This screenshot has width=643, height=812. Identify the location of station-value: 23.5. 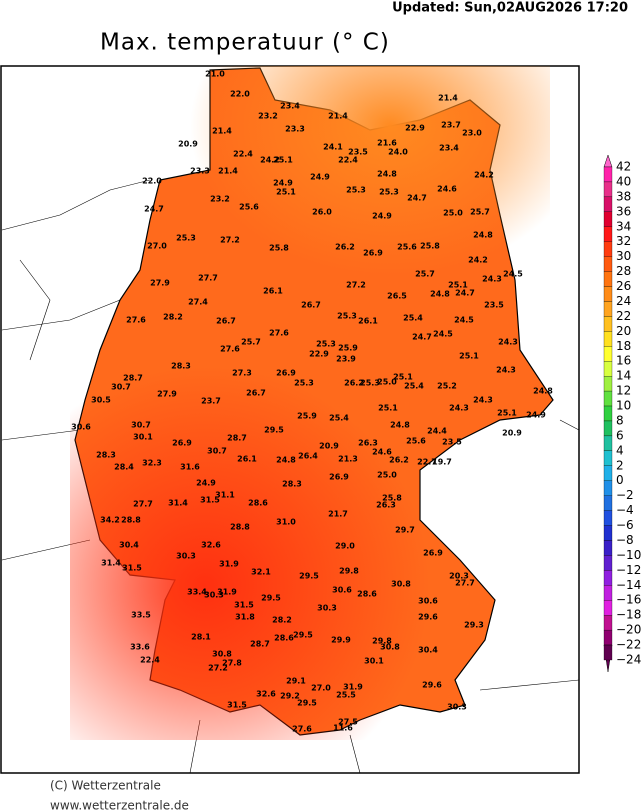
(358, 152).